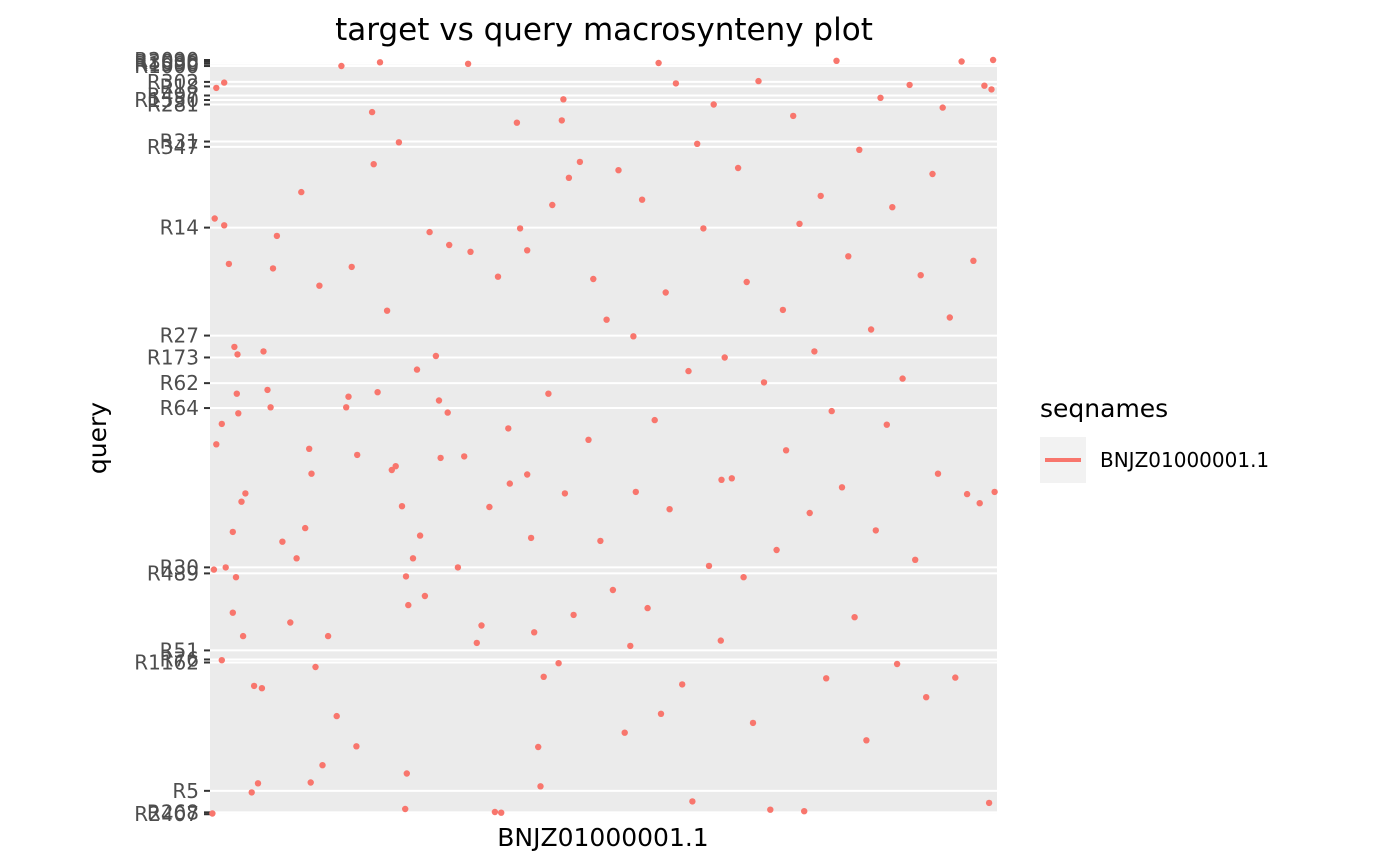  What do you see at coordinates (1104, 408) in the screenshot?
I see `legend-title: seqnames` at bounding box center [1104, 408].